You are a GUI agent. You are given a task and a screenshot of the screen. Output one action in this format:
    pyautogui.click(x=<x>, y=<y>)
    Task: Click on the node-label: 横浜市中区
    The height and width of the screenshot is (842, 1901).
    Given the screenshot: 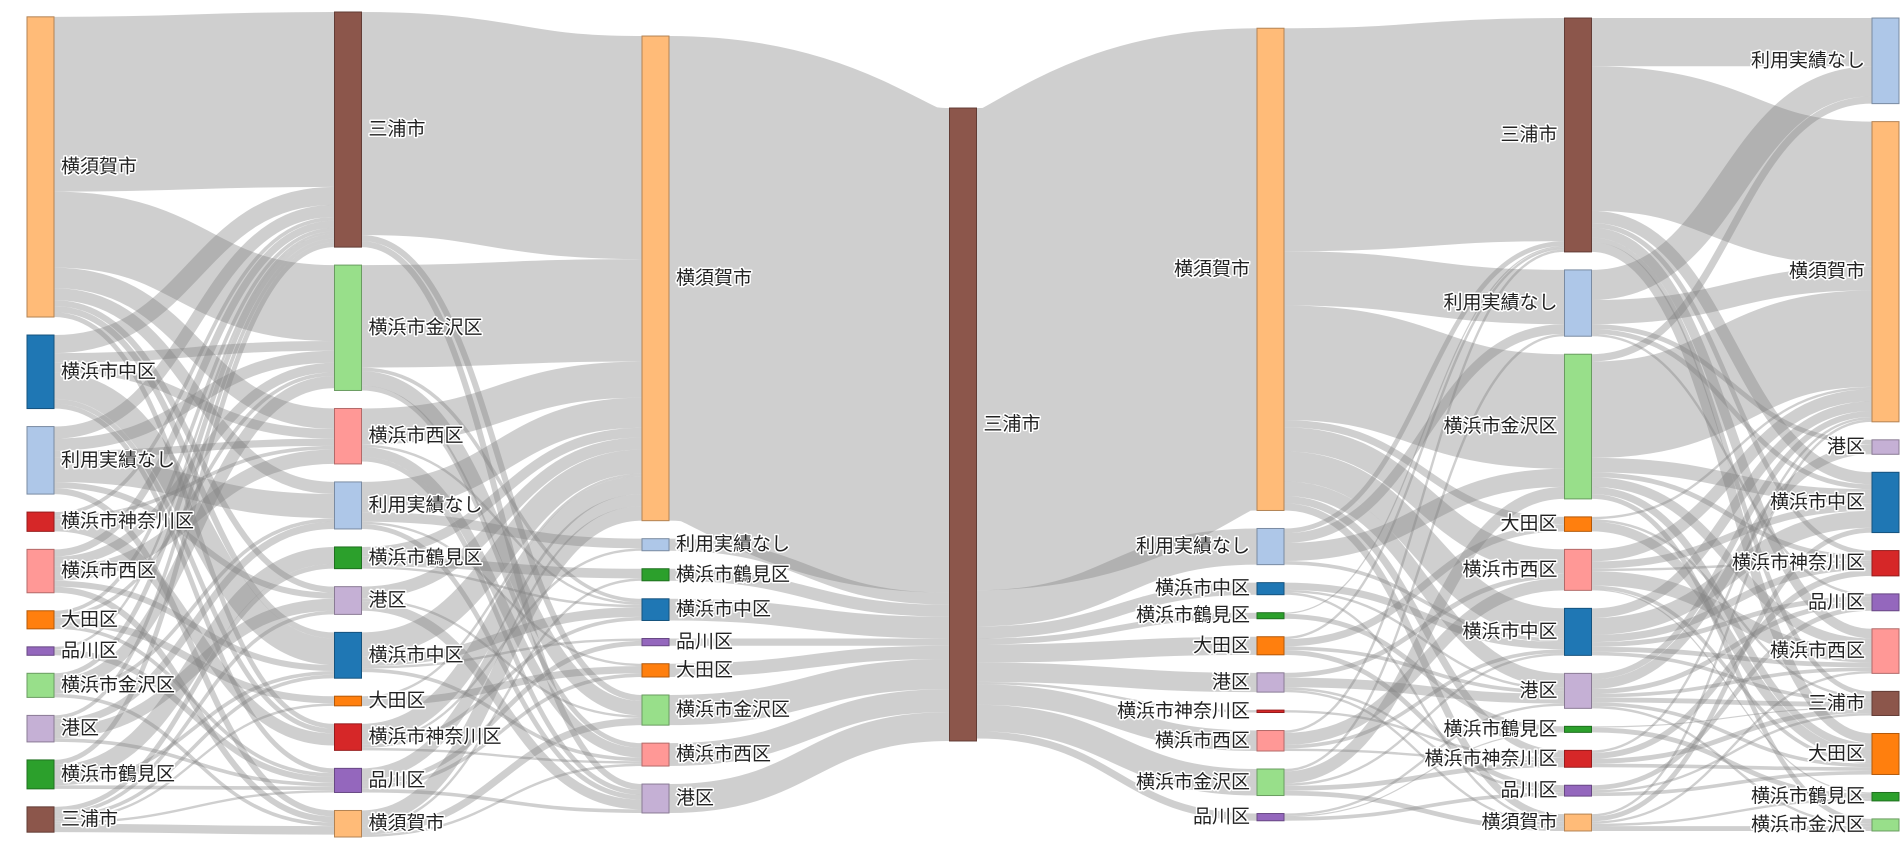 What is the action you would take?
    pyautogui.click(x=723, y=609)
    